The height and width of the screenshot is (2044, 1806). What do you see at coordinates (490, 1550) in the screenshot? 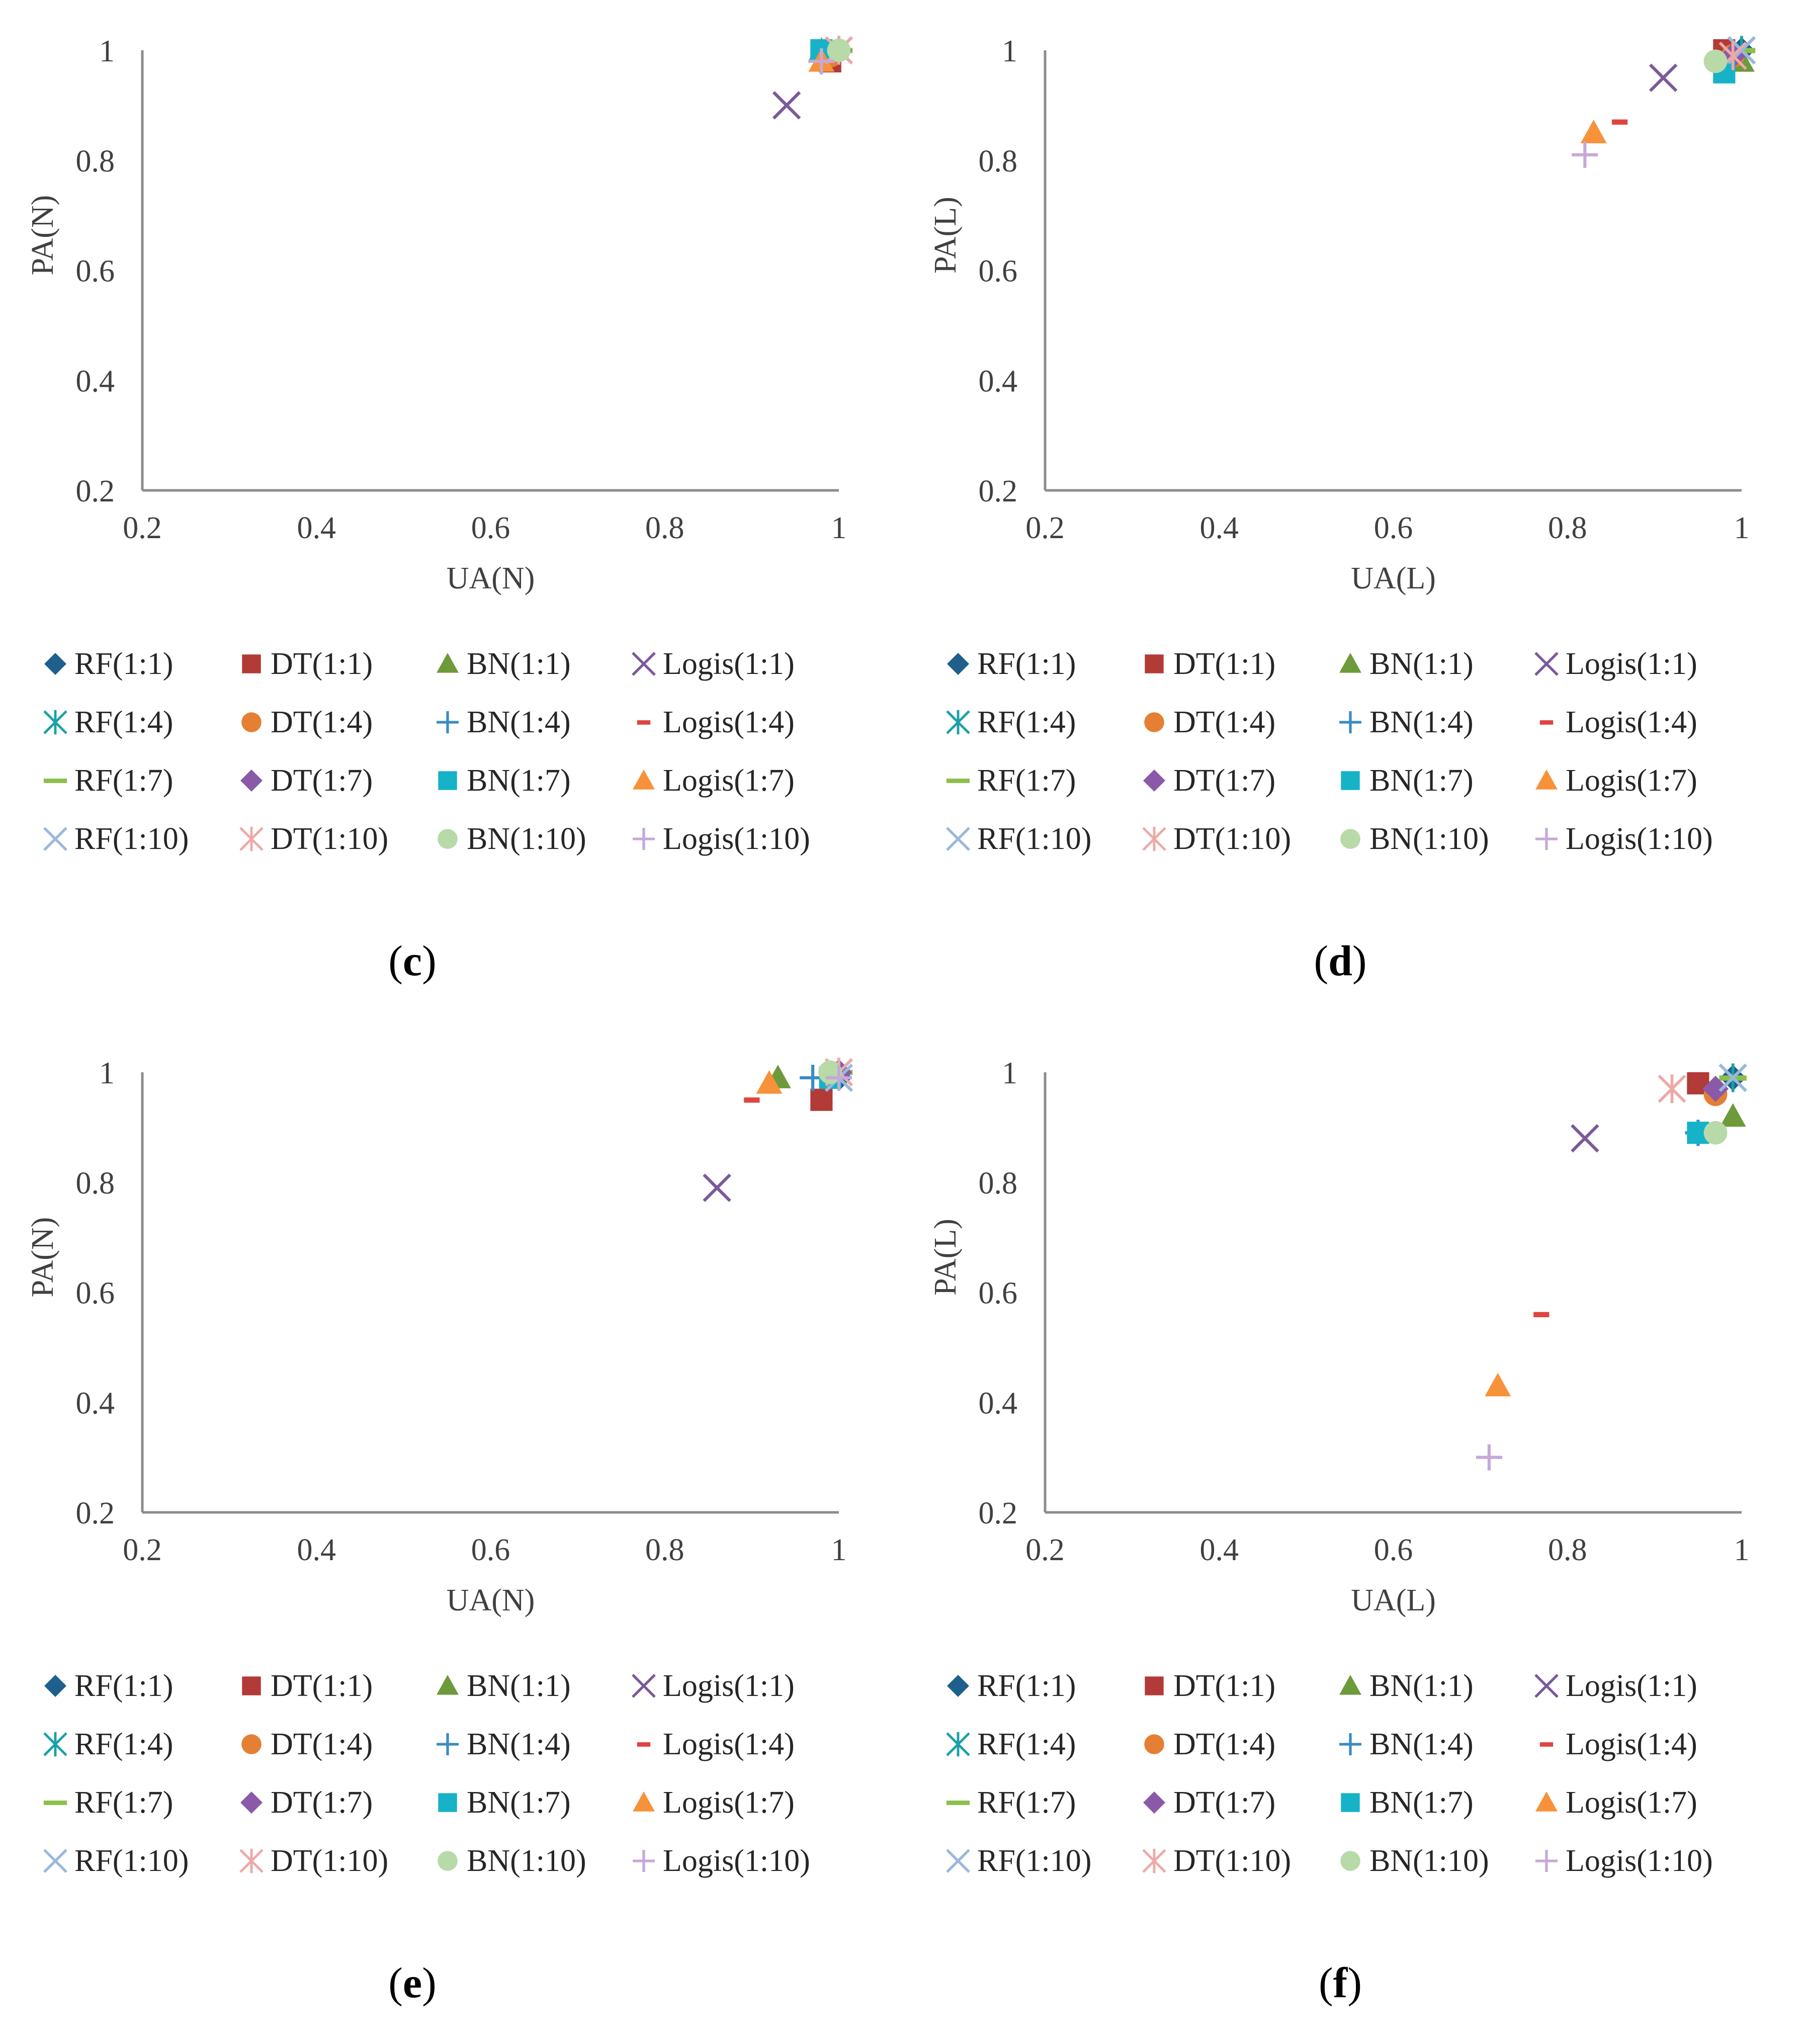
I see `x-tick-label: 0.6` at bounding box center [490, 1550].